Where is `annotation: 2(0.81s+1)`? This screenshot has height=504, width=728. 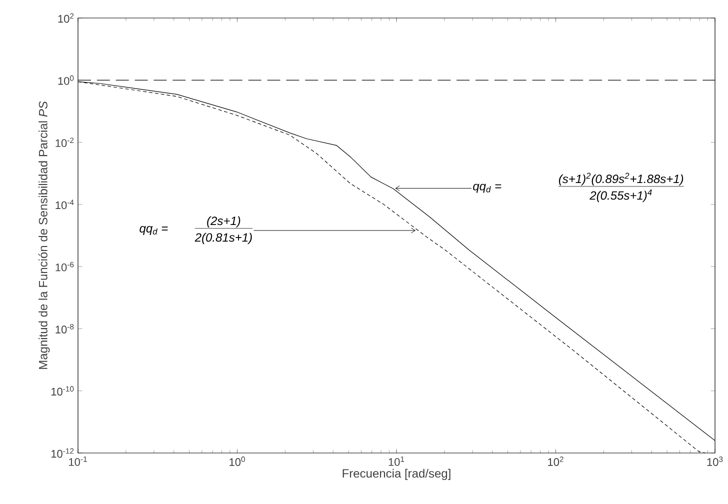
annotation: 2(0.81s+1) is located at coordinates (223, 238).